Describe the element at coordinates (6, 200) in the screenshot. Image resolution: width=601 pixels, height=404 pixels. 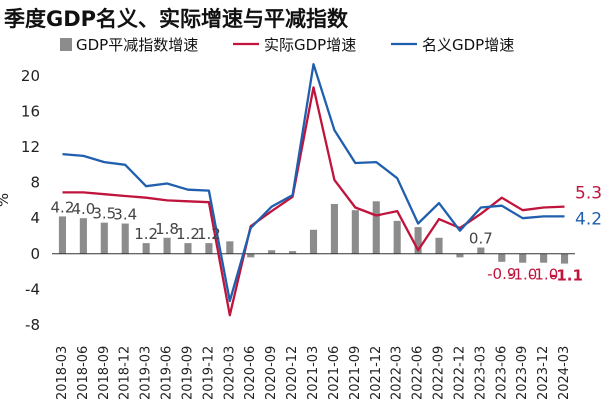
I see `y-axis-label: %` at that location.